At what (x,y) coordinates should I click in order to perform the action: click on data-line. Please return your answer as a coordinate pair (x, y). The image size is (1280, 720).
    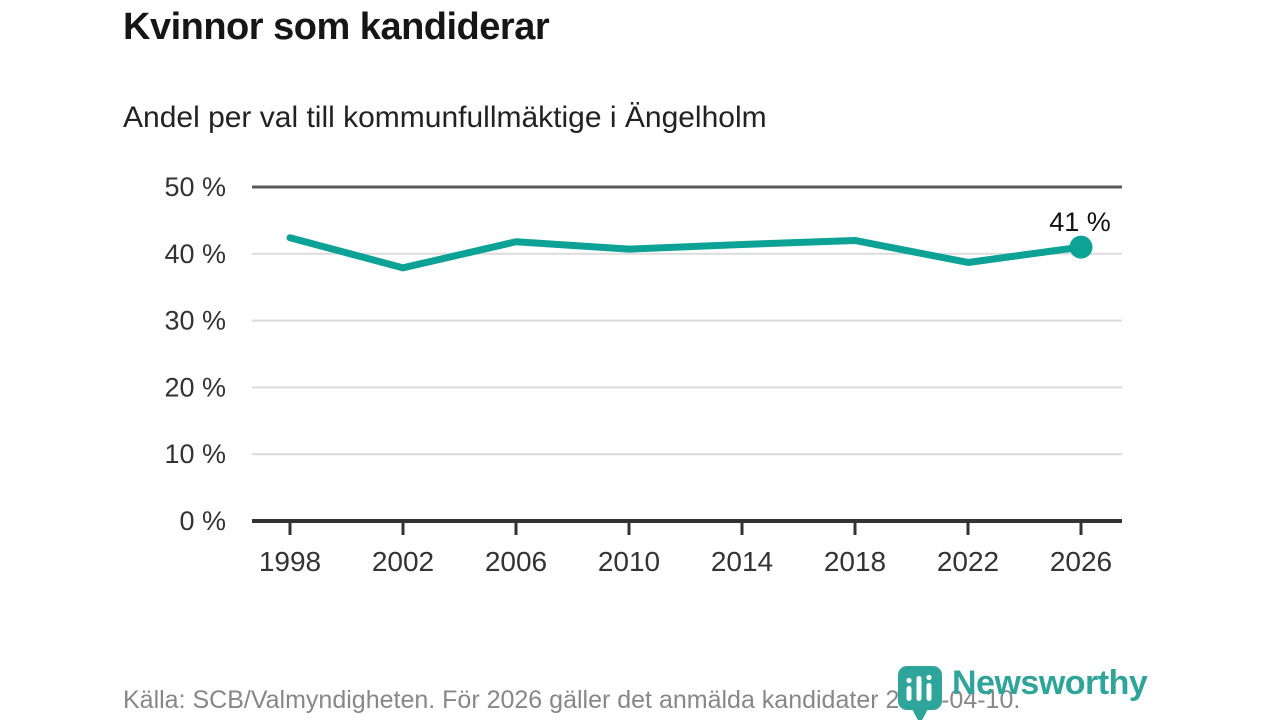
    Looking at the image, I should click on (685, 253).